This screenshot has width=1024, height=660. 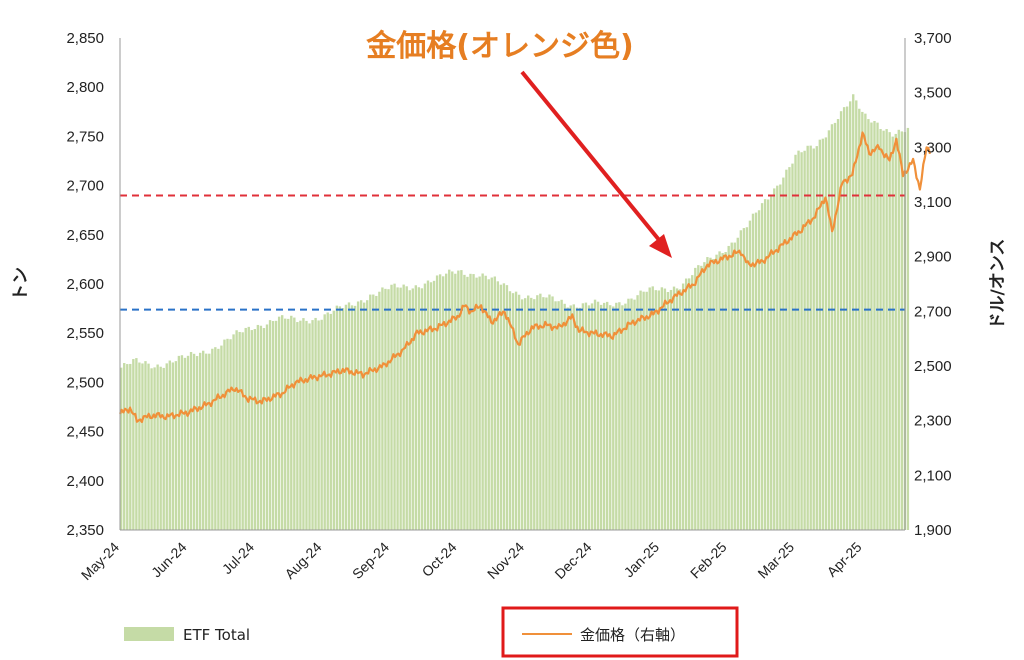 What do you see at coordinates (85, 136) in the screenshot?
I see `left-tick-label: 2,750` at bounding box center [85, 136].